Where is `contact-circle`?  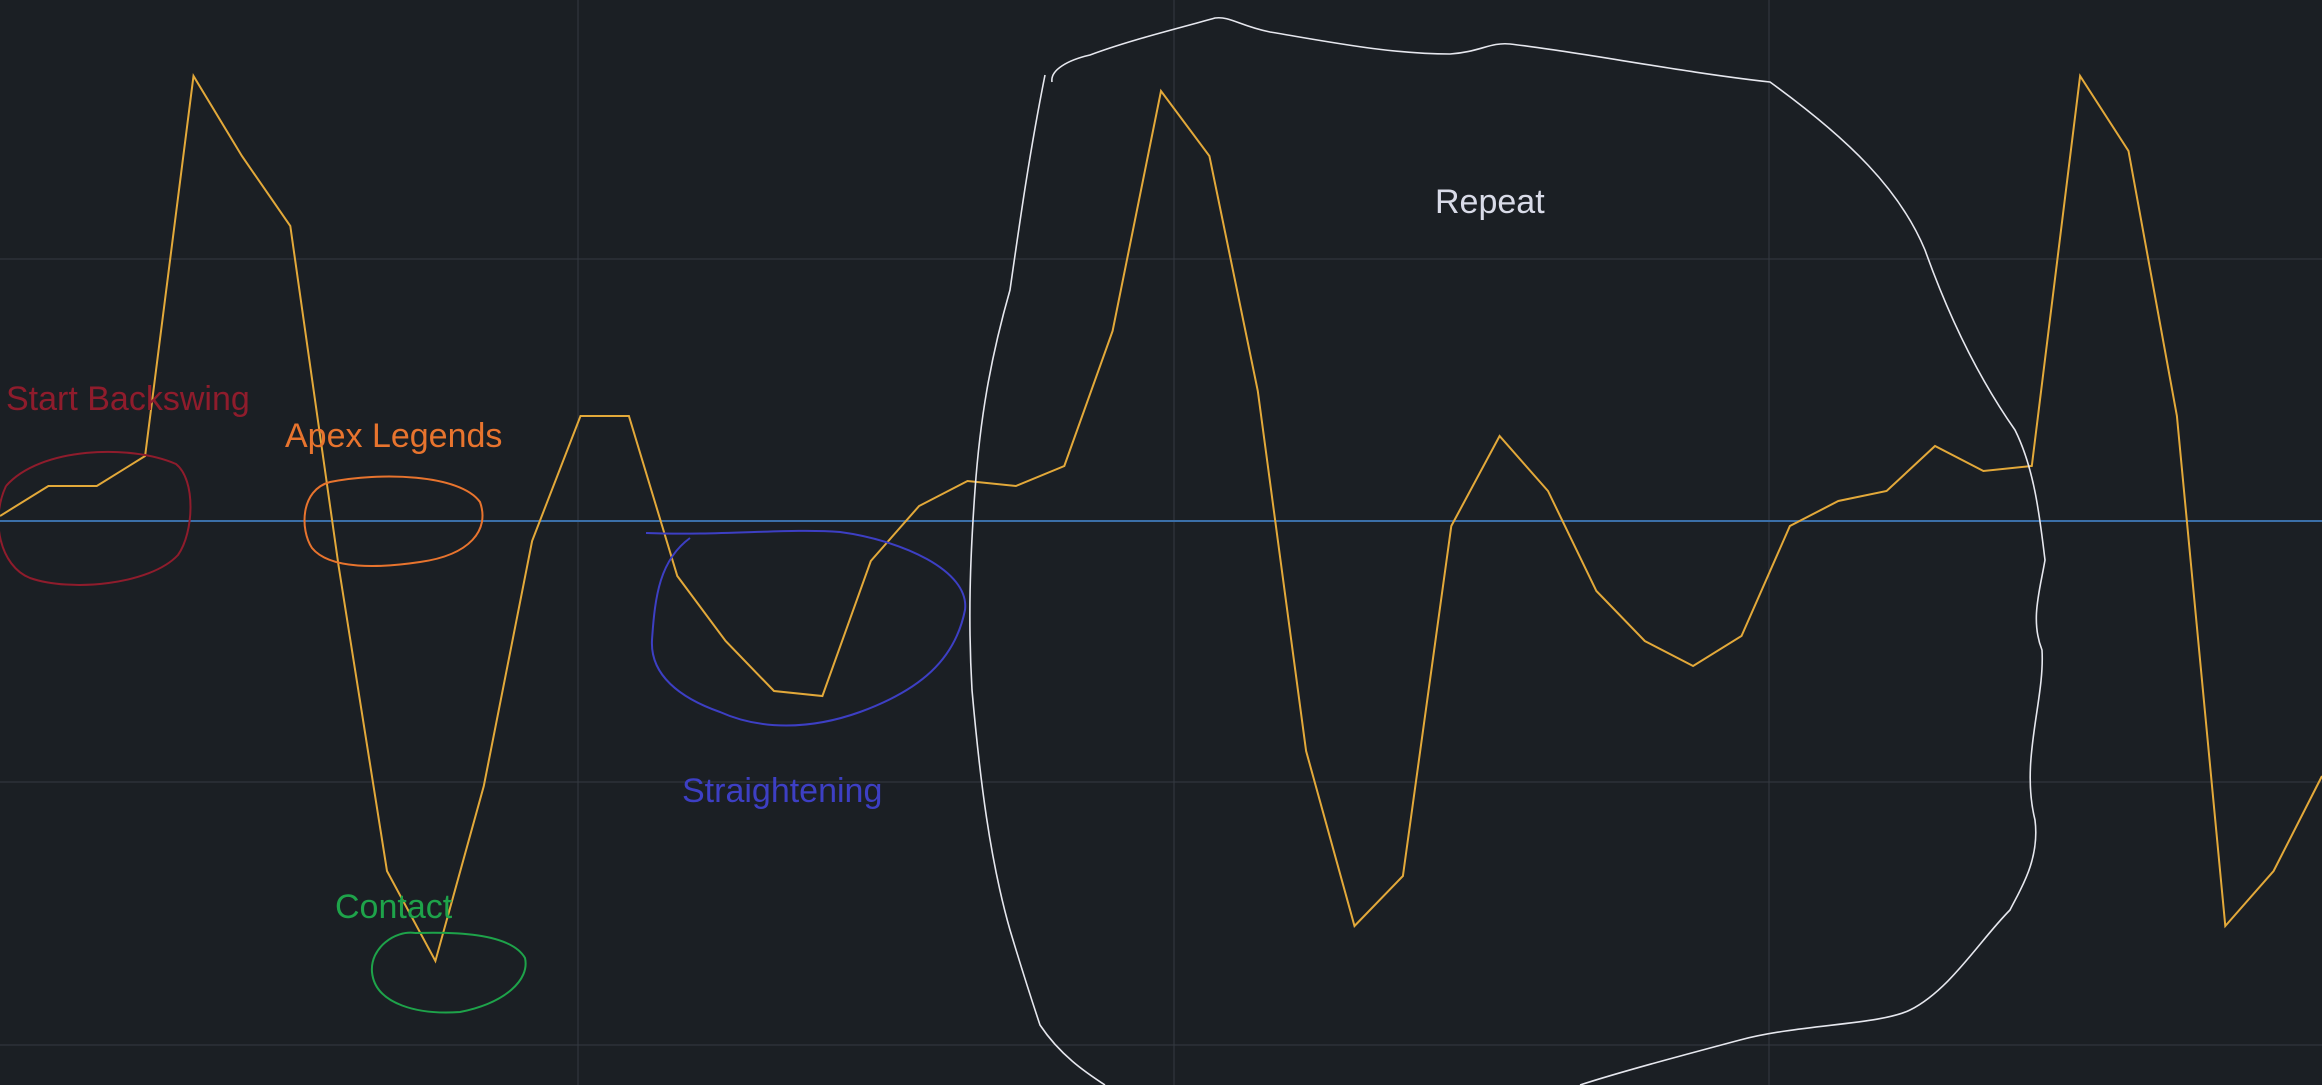 contact-circle is located at coordinates (448, 972).